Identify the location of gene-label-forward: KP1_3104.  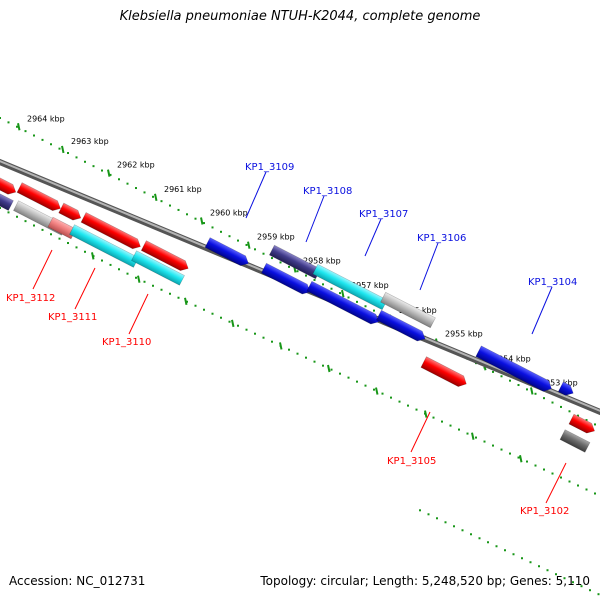
(552, 282).